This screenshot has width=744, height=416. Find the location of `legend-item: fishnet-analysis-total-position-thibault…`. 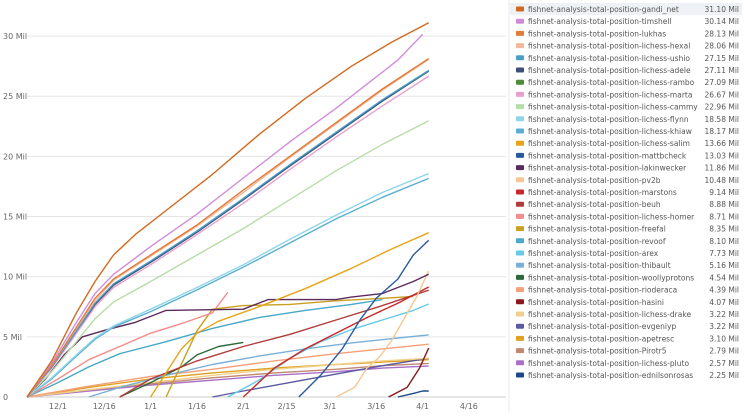

legend-item: fishnet-analysis-total-position-thibault… is located at coordinates (627, 265).